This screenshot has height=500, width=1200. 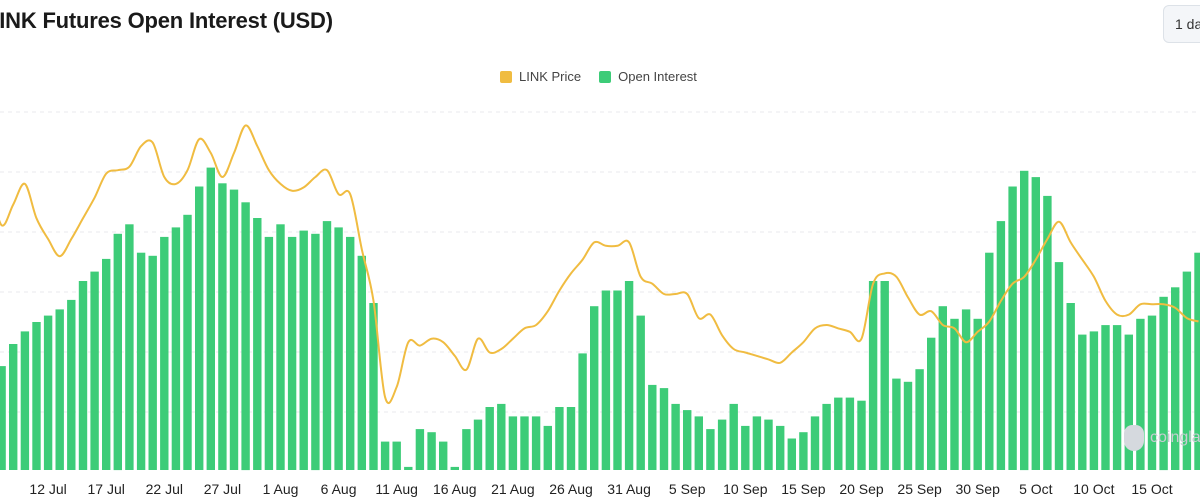 I want to click on legend-item-oi: Open Interest, so click(x=648, y=76).